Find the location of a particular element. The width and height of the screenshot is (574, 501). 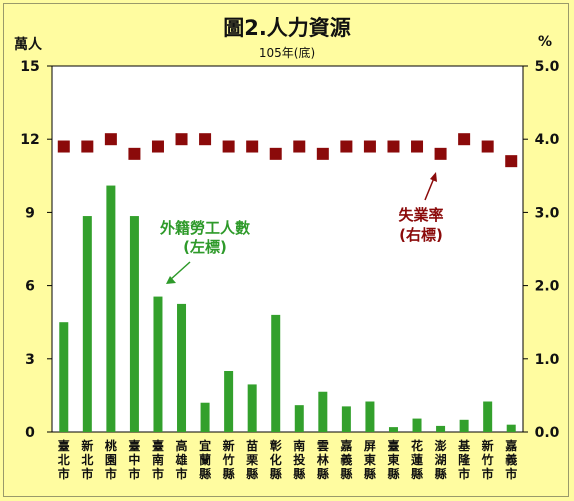

annotation-unemployment-line1: 失業率 is located at coordinates (420, 215).